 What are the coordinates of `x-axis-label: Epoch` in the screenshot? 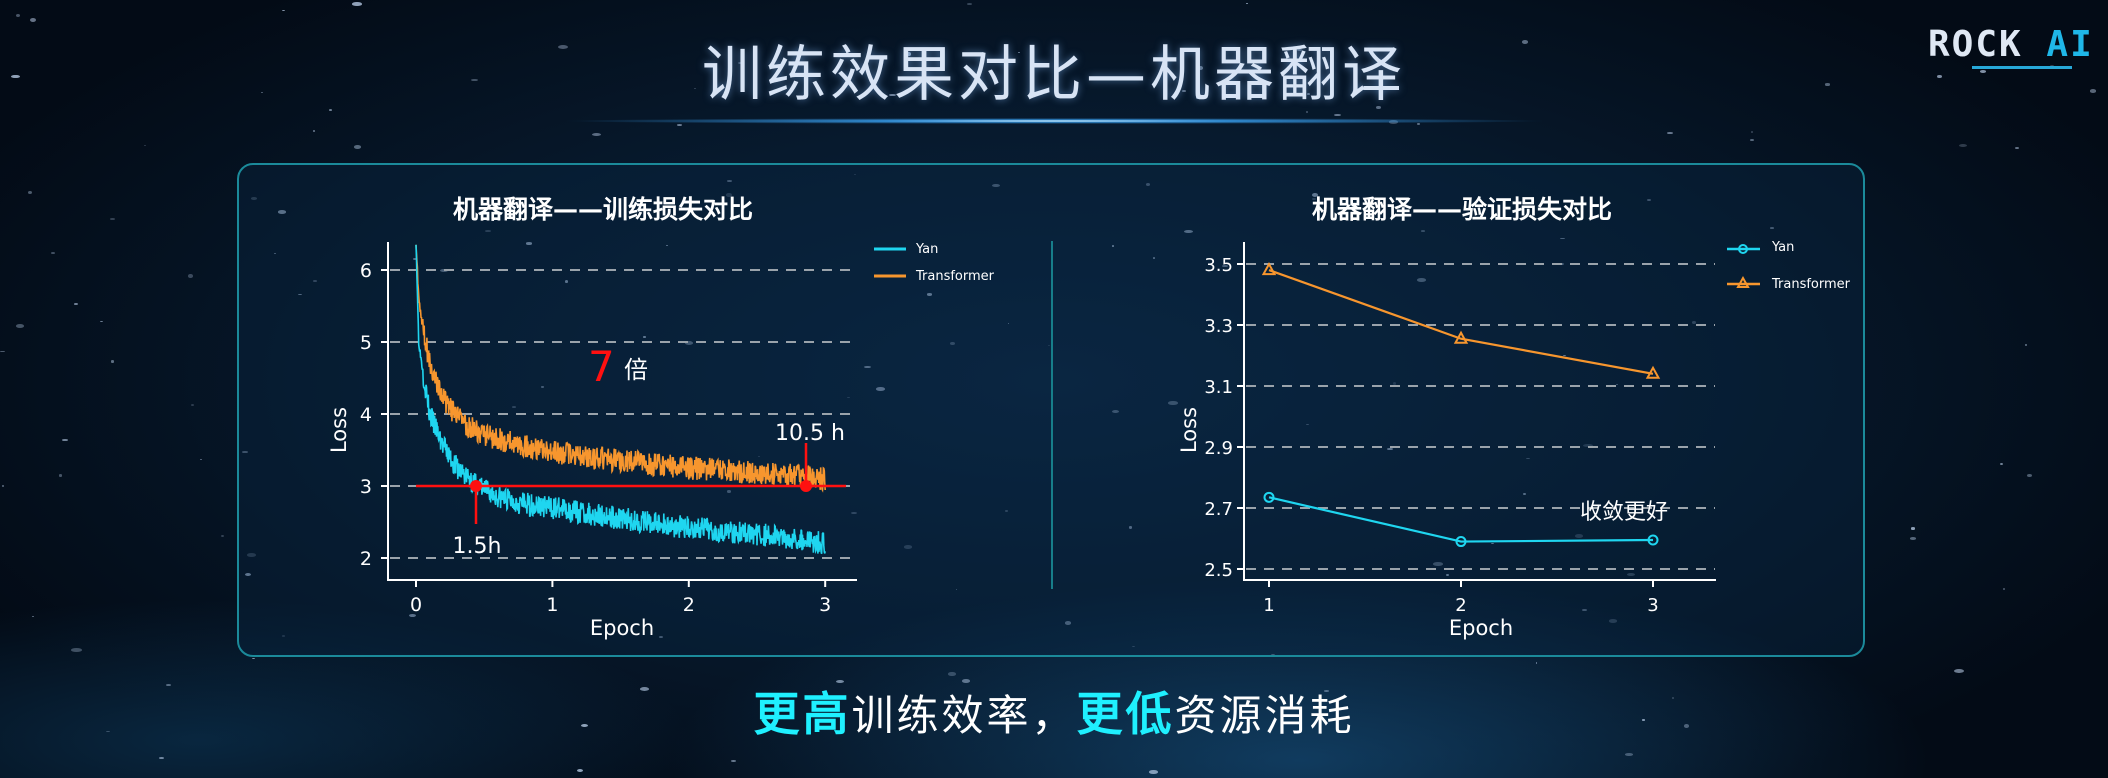 It's located at (1481, 628).